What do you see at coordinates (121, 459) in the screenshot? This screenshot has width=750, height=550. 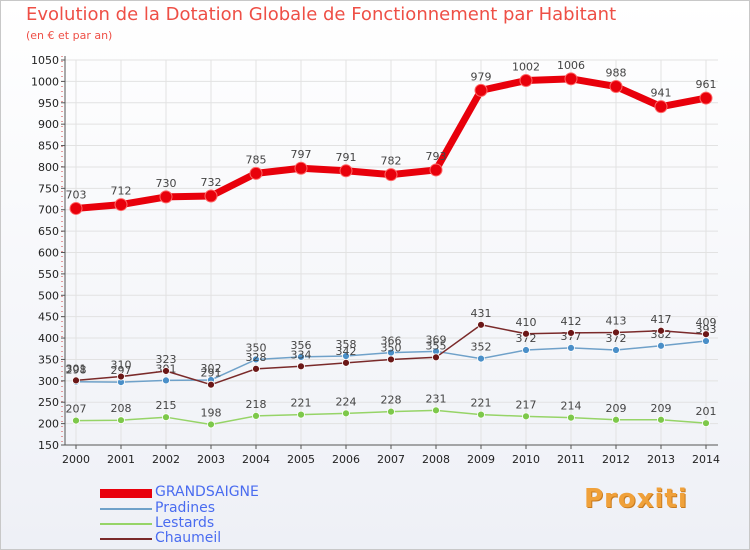 I see `x-tick-label: 2001` at bounding box center [121, 459].